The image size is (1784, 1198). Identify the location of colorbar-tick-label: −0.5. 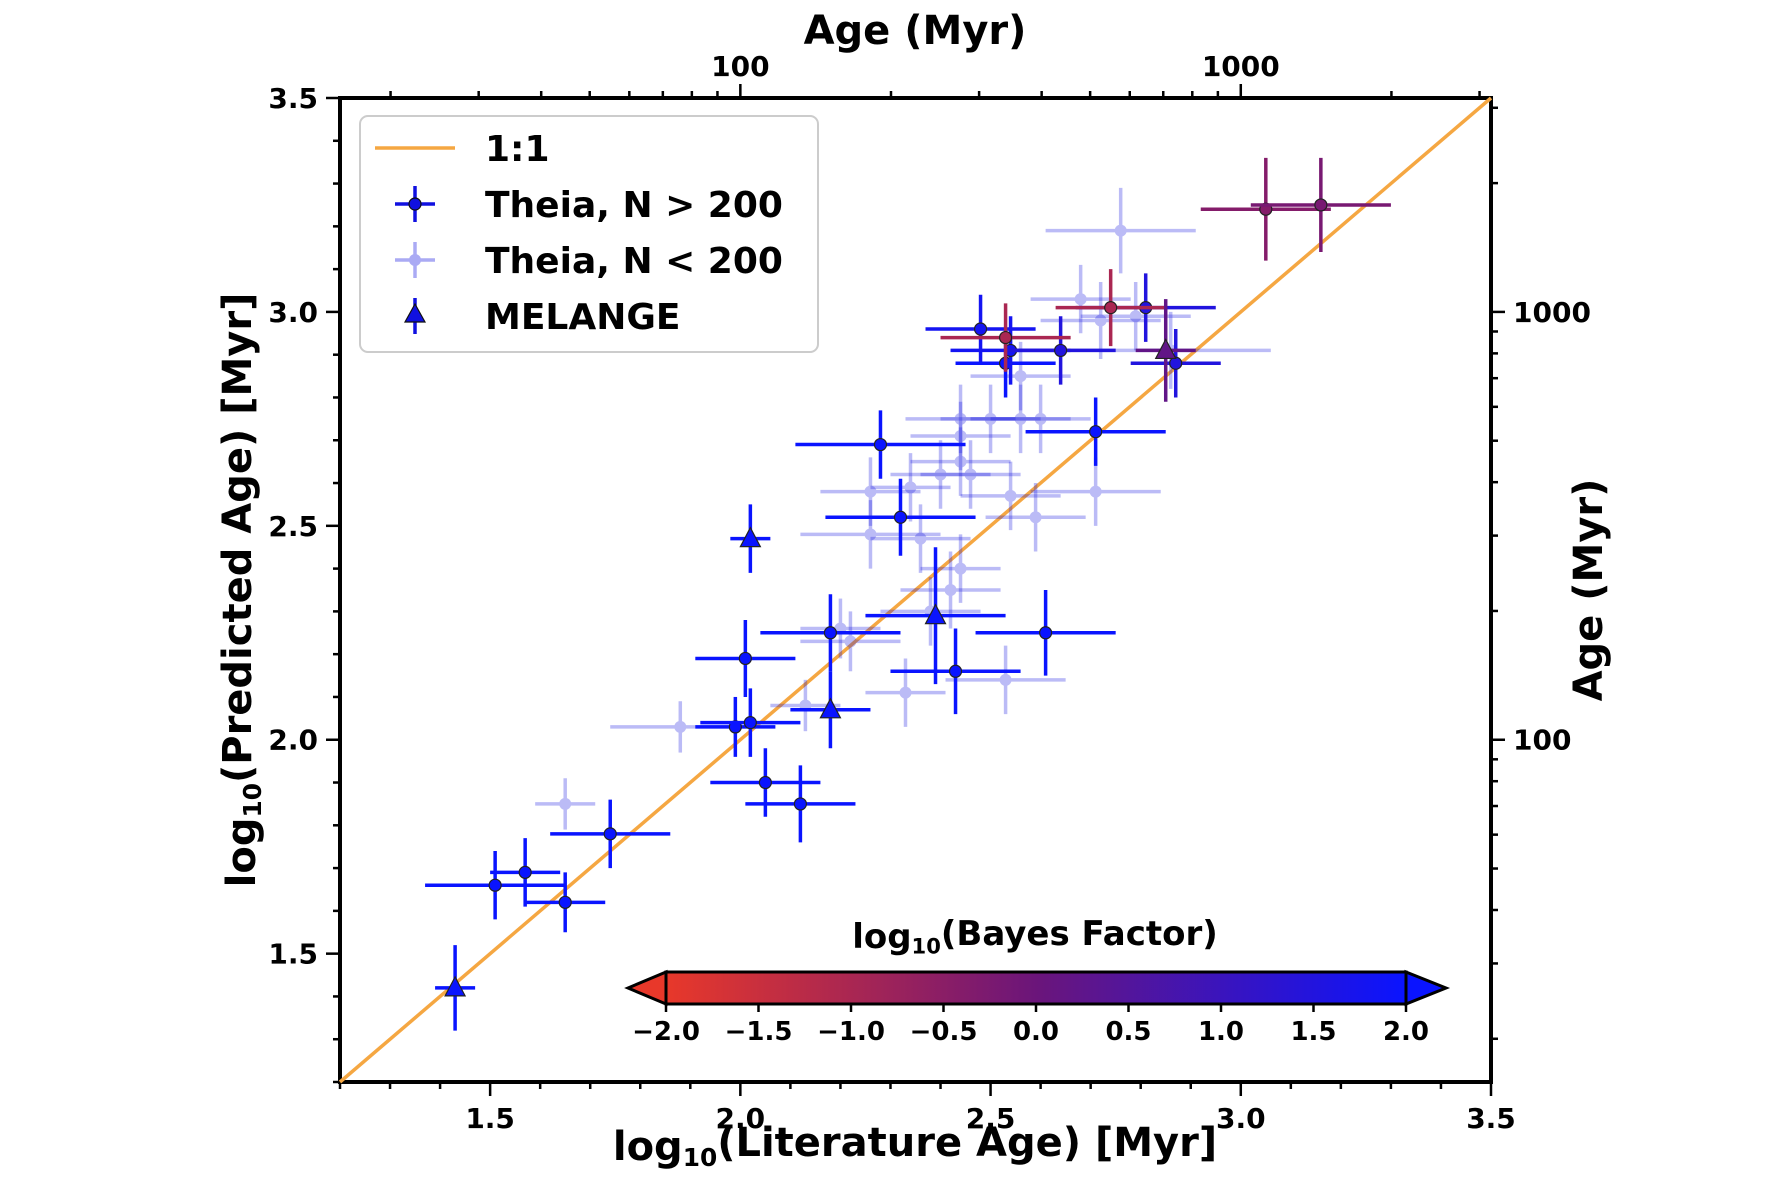
(944, 1032).